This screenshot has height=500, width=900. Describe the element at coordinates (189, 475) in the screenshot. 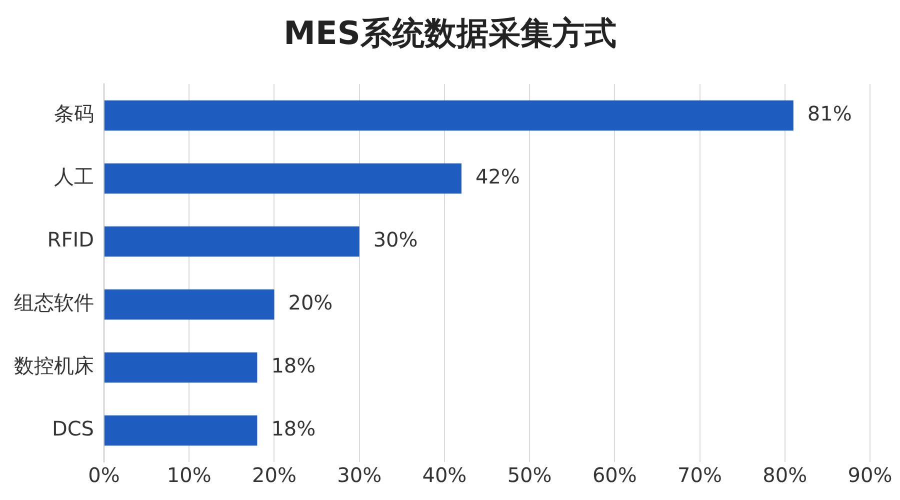

I see `x-tick-label: 10%` at that location.